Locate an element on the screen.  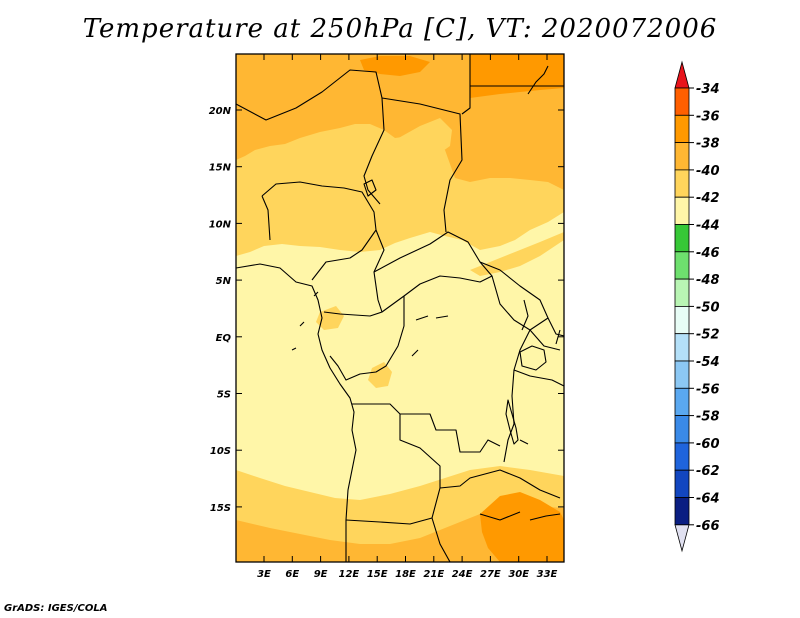
colorbar-label: -40 is located at coordinates (708, 171).